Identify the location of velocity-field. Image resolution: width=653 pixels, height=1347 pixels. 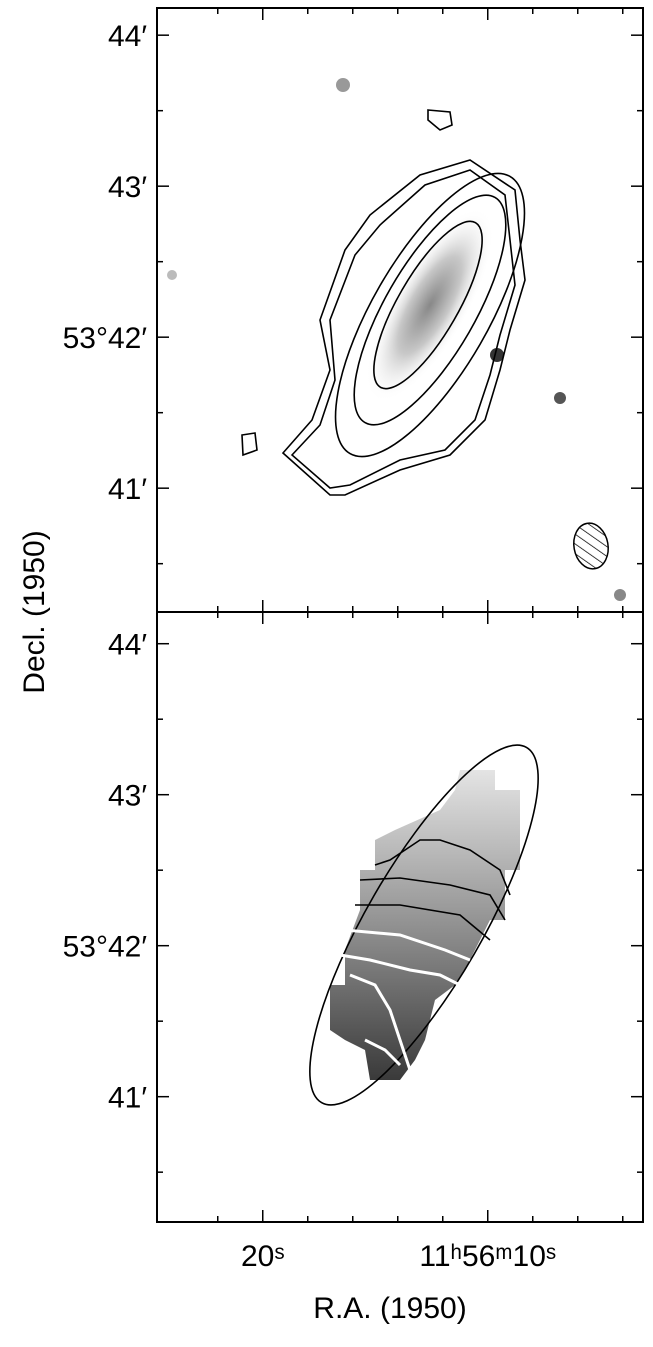
(424, 925).